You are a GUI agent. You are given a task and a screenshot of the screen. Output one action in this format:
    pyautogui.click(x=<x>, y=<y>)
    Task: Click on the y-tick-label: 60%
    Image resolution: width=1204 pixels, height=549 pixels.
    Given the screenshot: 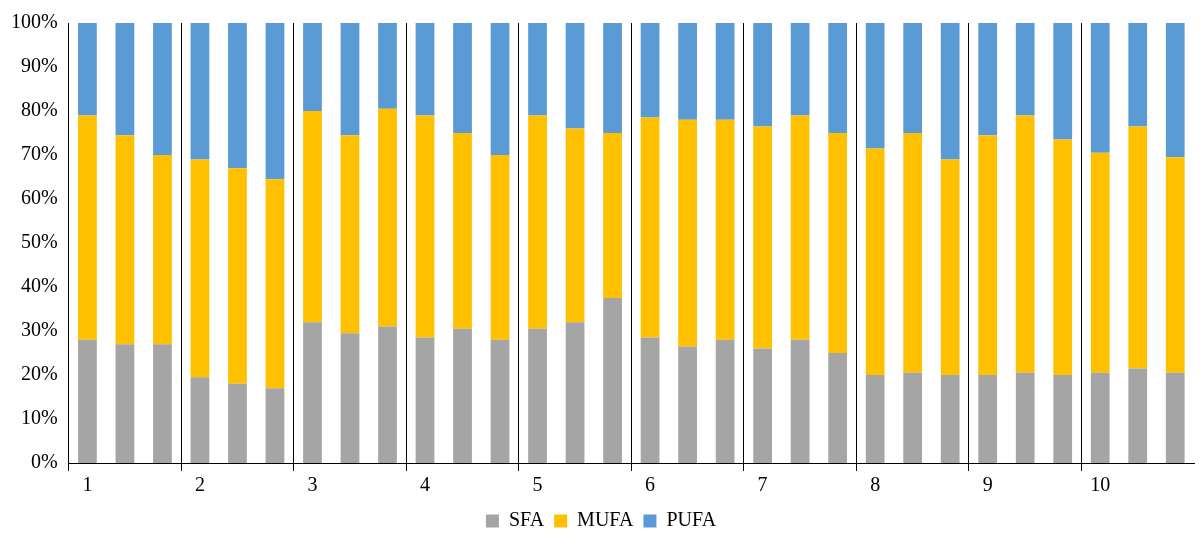 What is the action you would take?
    pyautogui.click(x=39, y=197)
    